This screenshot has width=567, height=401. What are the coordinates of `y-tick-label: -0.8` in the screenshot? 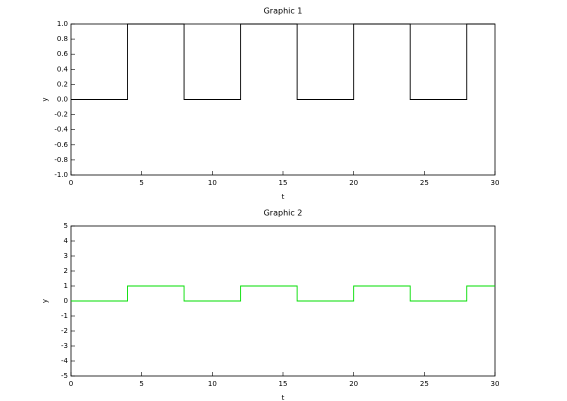 It's located at (61, 160).